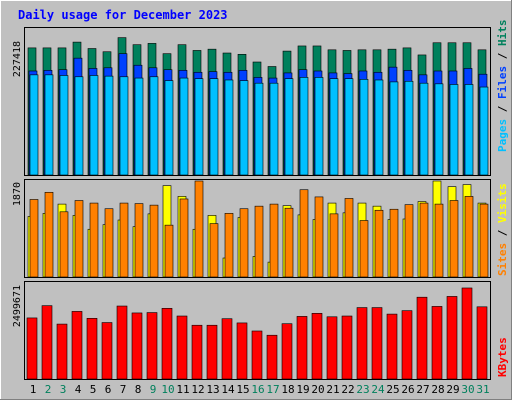 This screenshot has height=400, width=512. I want to click on legend-visits: Visits, so click(502, 203).